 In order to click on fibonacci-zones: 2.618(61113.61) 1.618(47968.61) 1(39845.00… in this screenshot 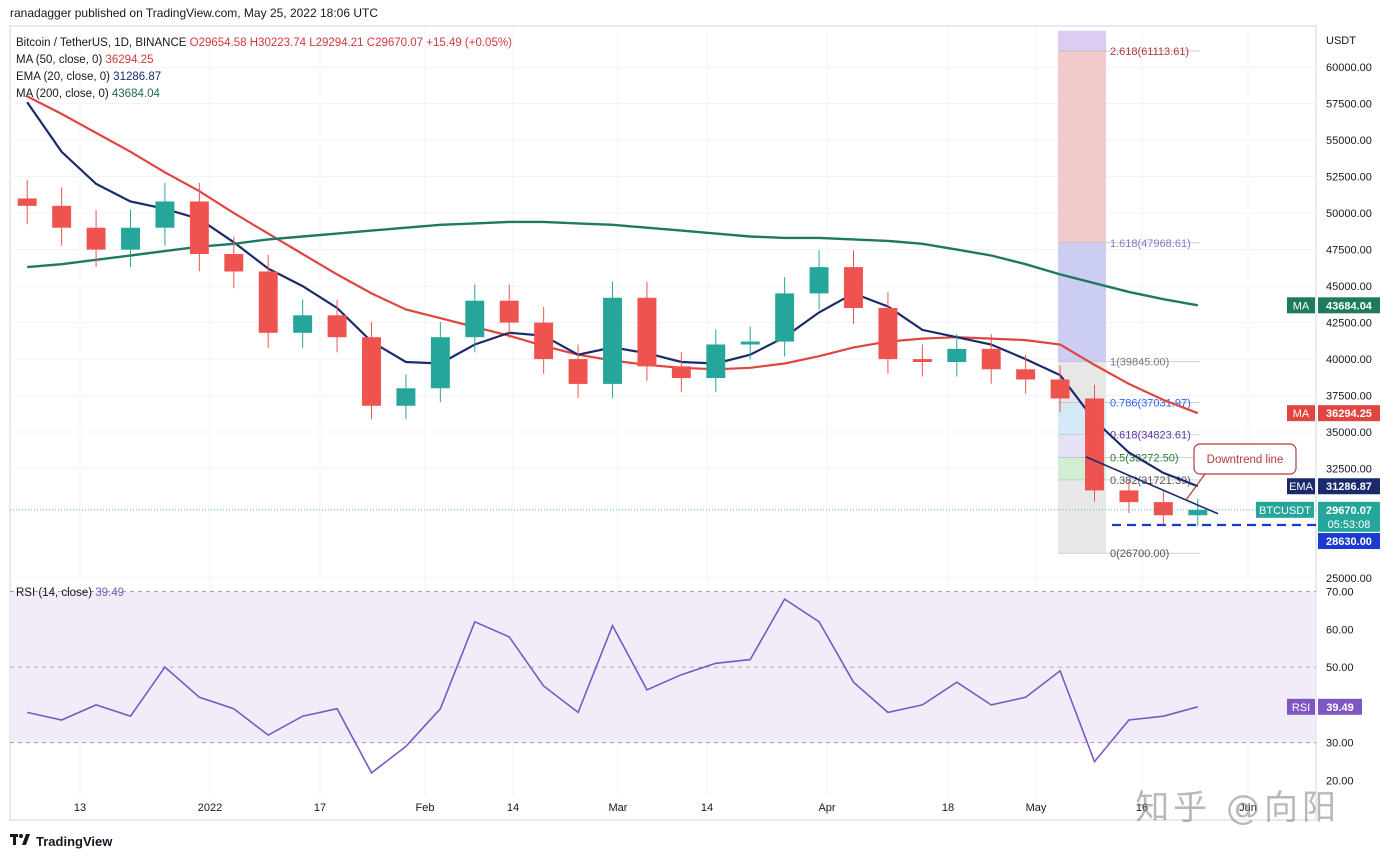, I will do `click(1129, 295)`.